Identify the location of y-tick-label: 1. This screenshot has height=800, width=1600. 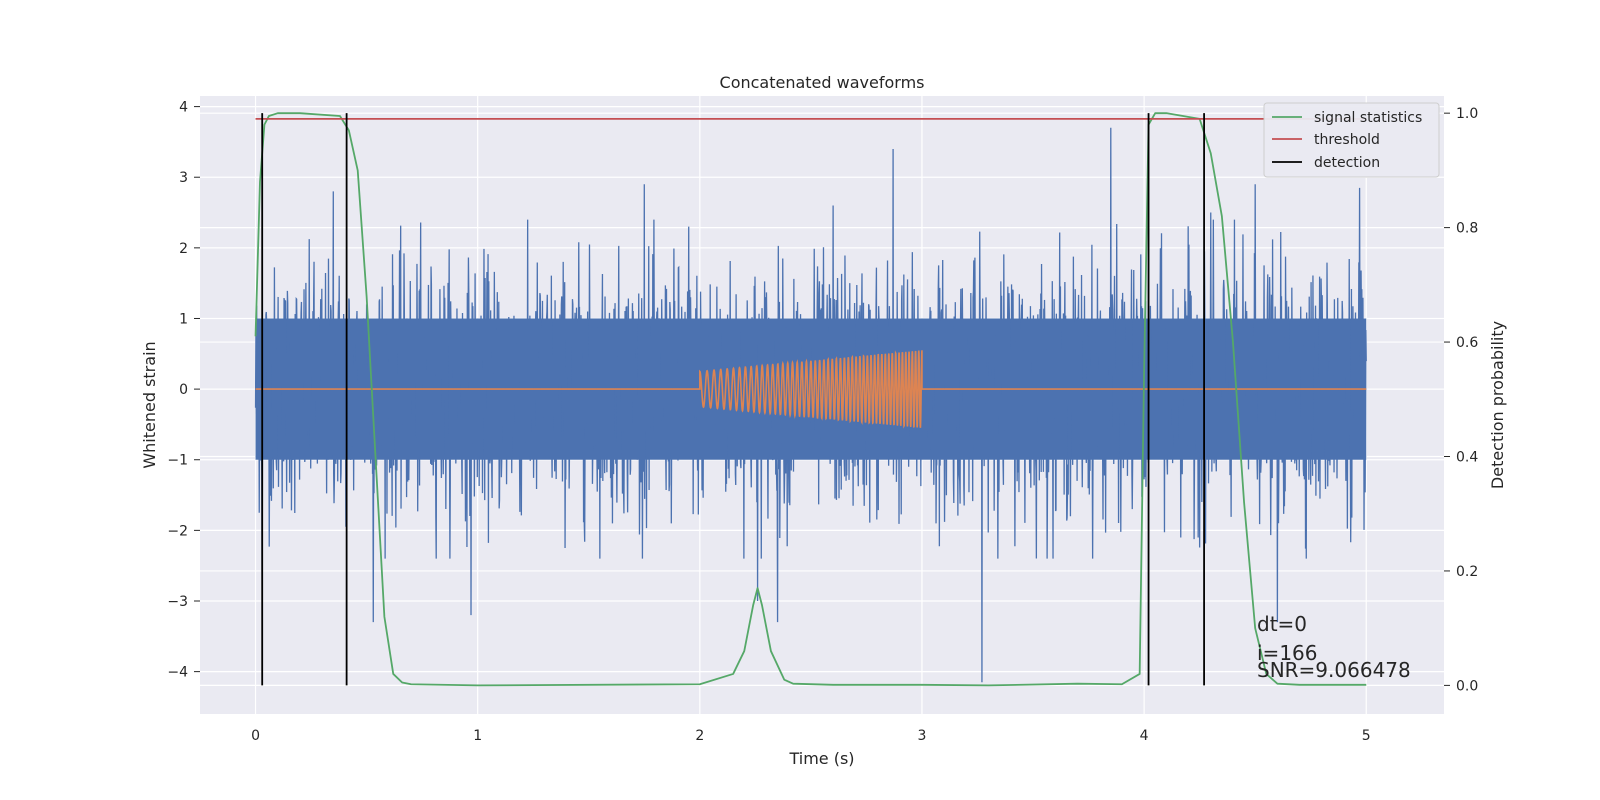
(183, 319).